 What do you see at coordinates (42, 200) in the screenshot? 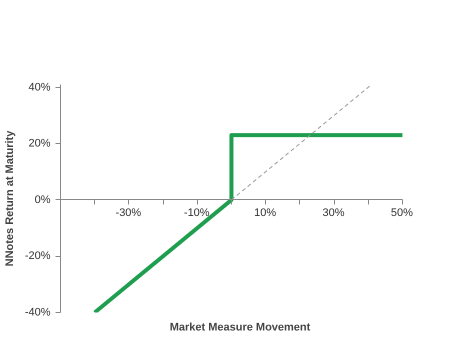
I see `y-tick-label: 0%` at bounding box center [42, 200].